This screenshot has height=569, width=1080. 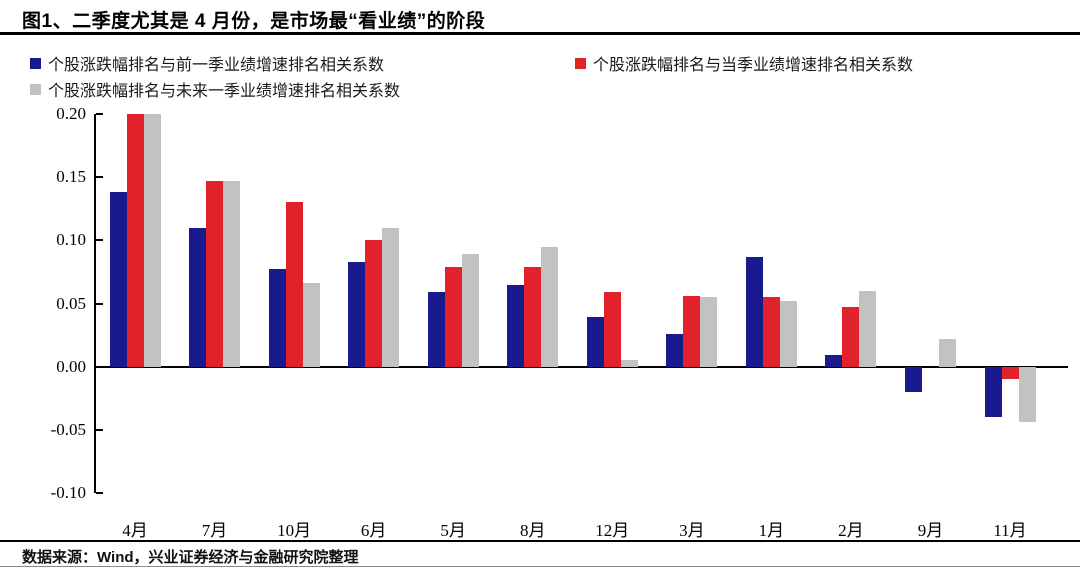 I want to click on y-axis-line, so click(x=95, y=303).